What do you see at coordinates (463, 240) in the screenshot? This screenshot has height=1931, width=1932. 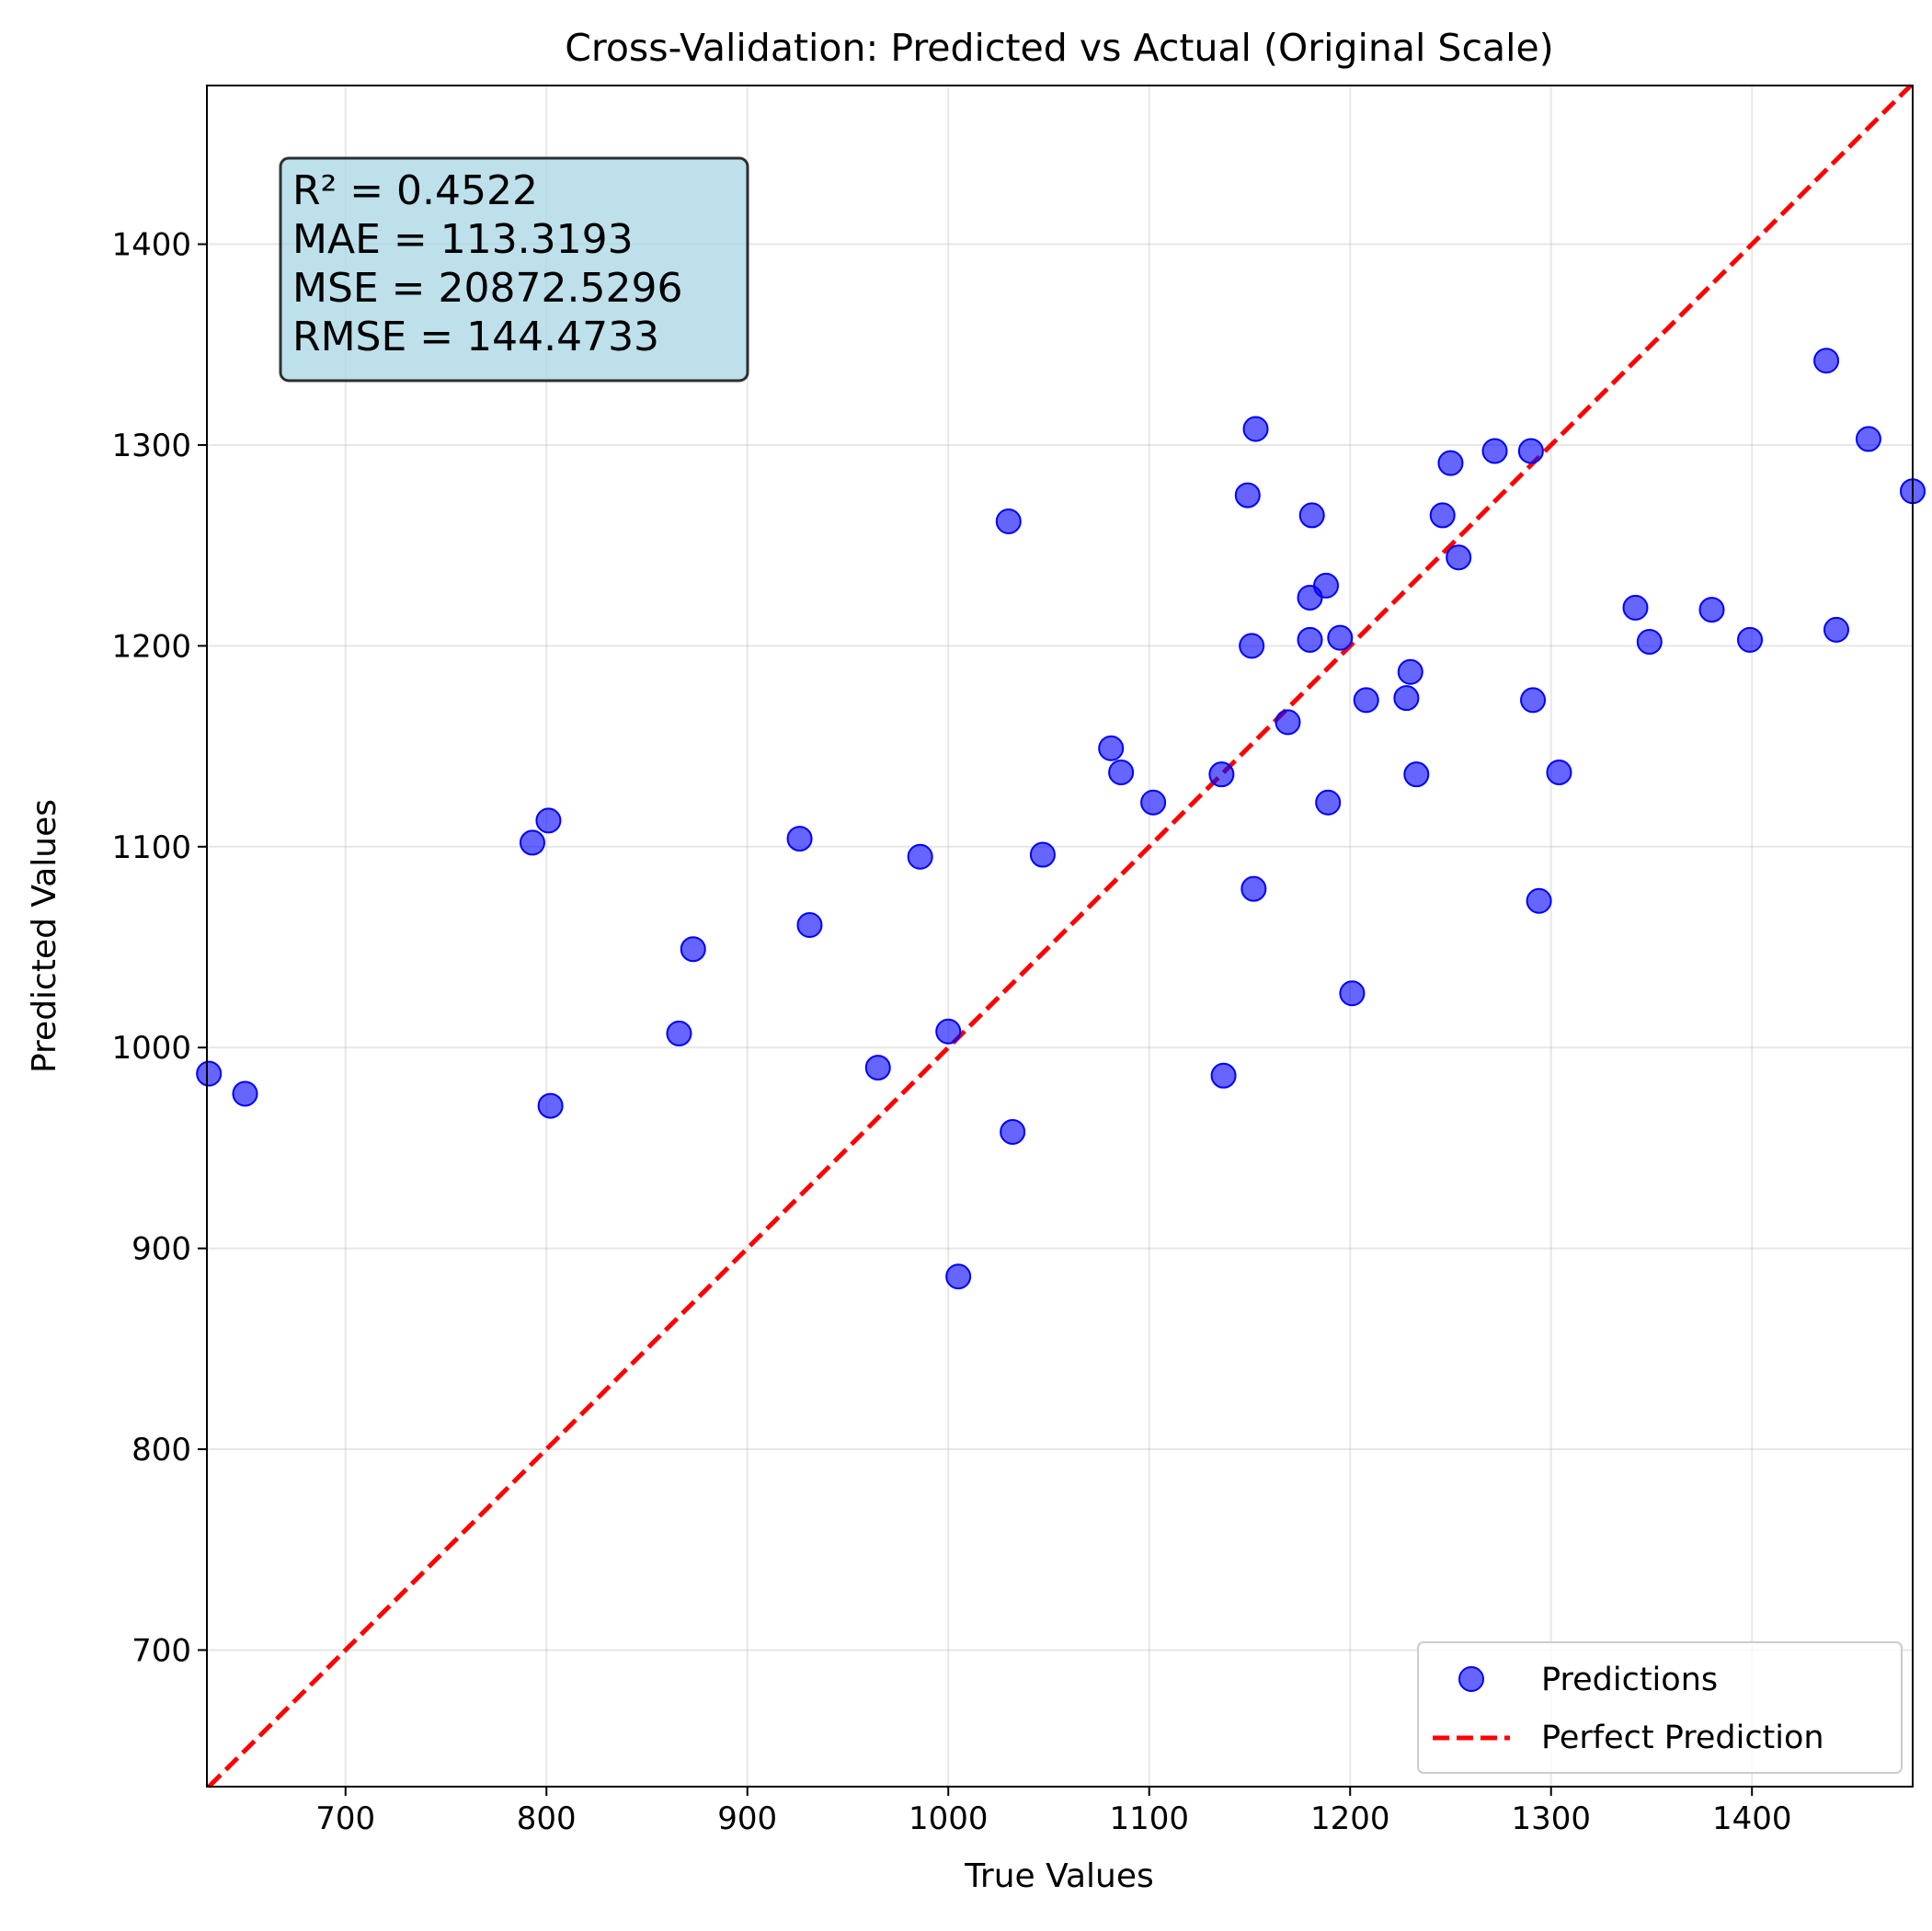 I see `stats-mae: MAE = 113.3193` at bounding box center [463, 240].